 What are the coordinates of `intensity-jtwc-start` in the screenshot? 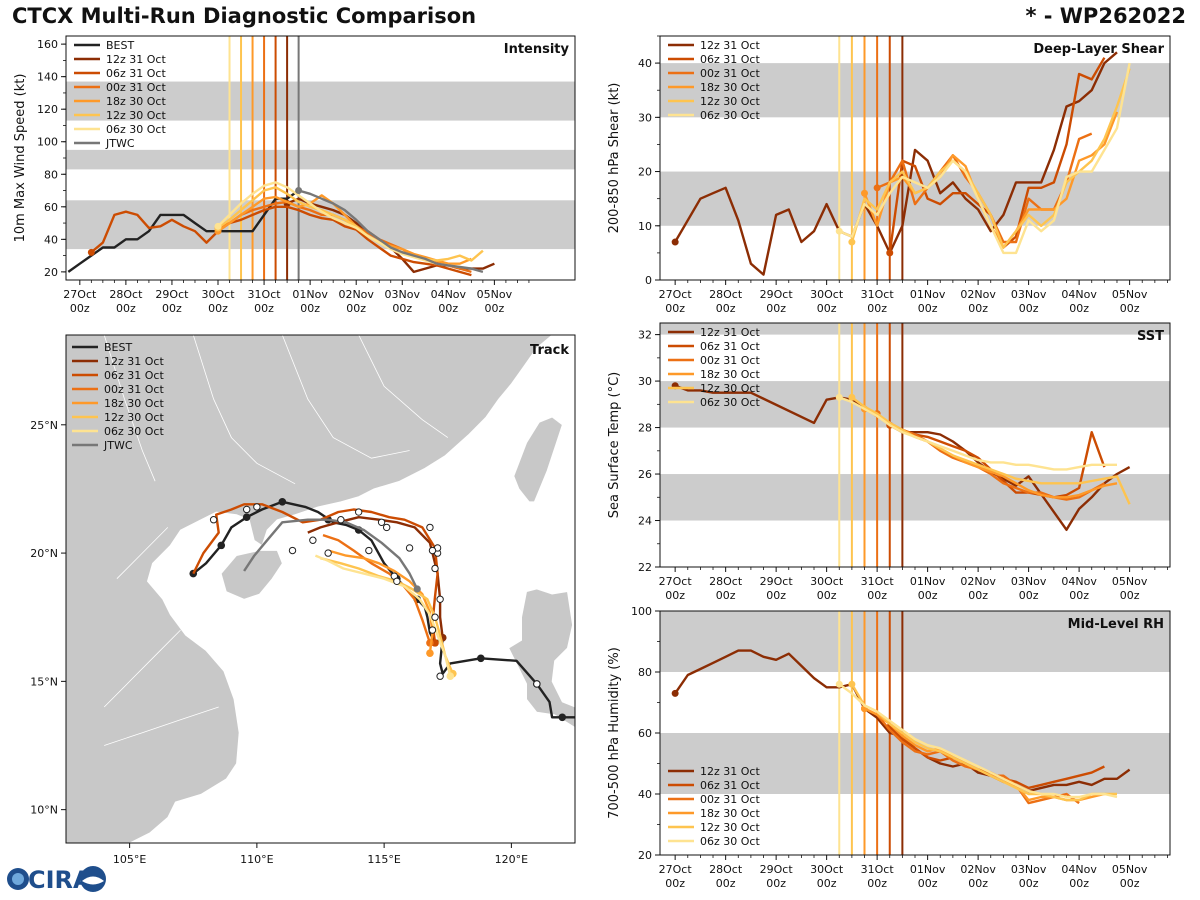 It's located at (299, 191).